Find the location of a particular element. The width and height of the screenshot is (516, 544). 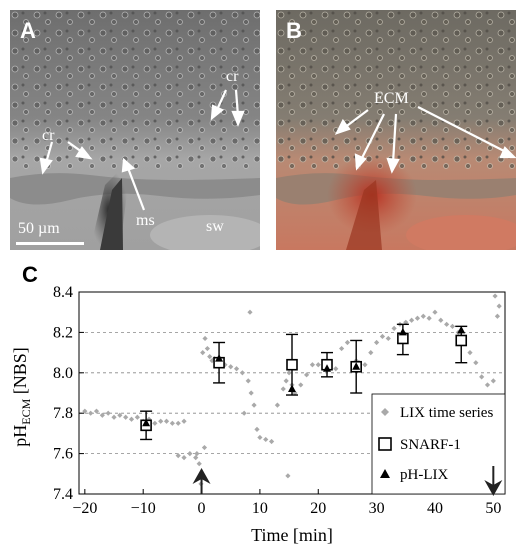

panel-letter-c: C is located at coordinates (30, 274).